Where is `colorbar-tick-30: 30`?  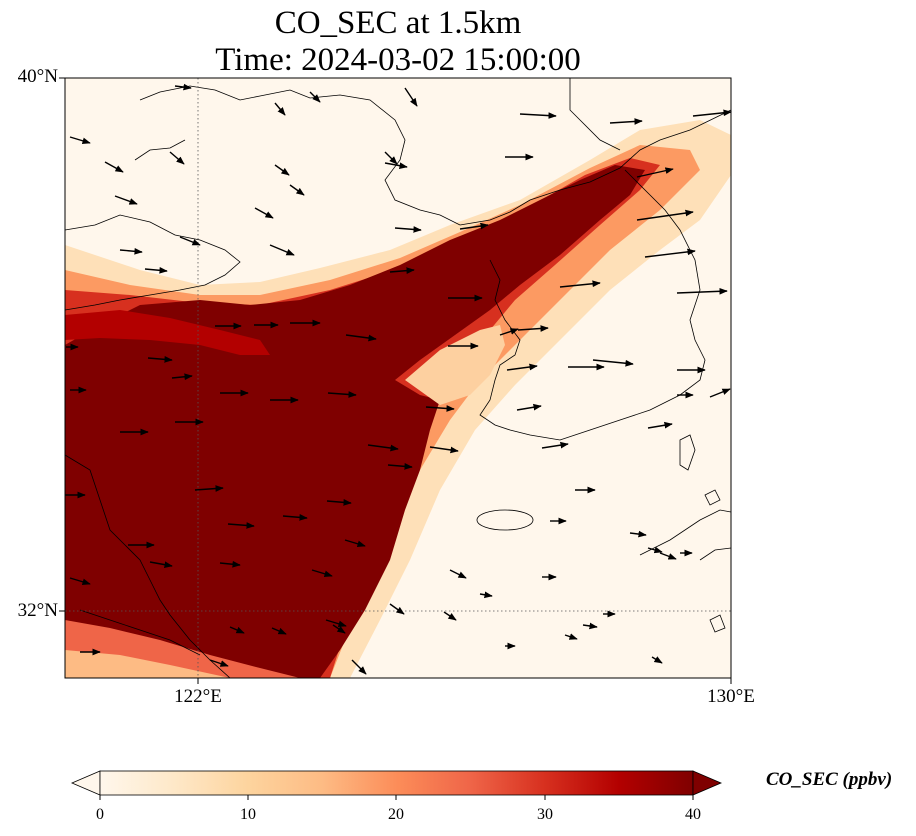 colorbar-tick-30: 30 is located at coordinates (545, 814).